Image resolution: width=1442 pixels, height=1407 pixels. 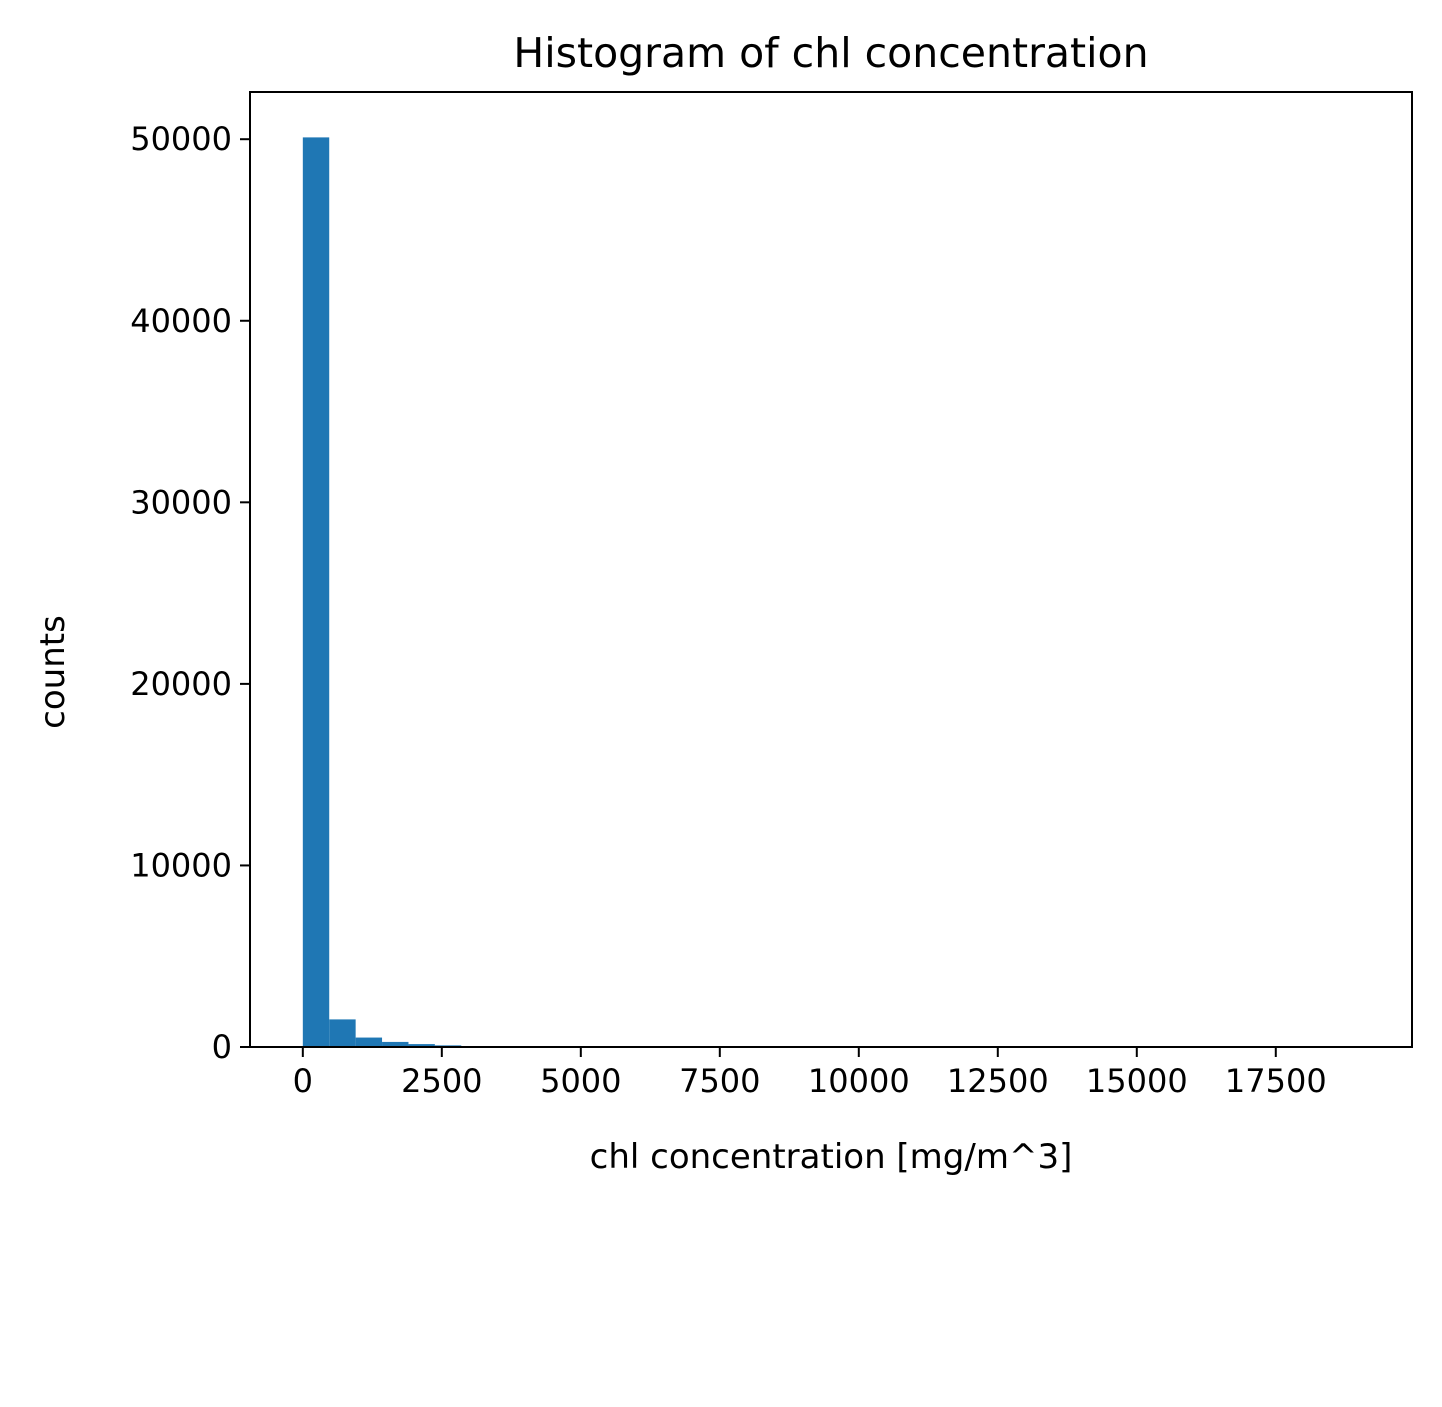 What do you see at coordinates (190, 593) in the screenshot?
I see `y-axis-ticks: 0 10000 20000 30000 40000 50000` at bounding box center [190, 593].